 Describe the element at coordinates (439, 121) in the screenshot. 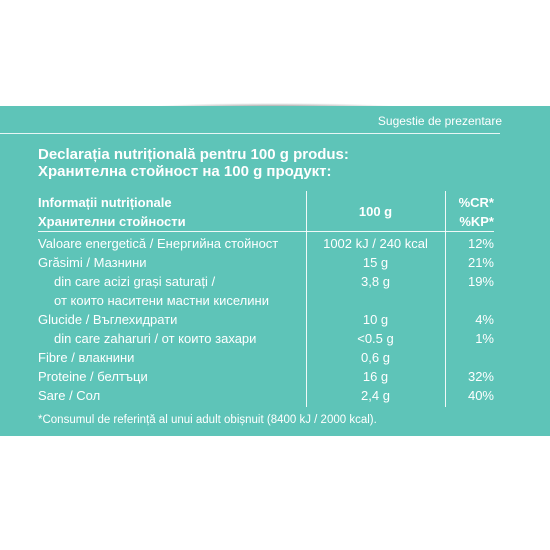

I see `presentation-suggestion: Sugestie de prezentare` at that location.